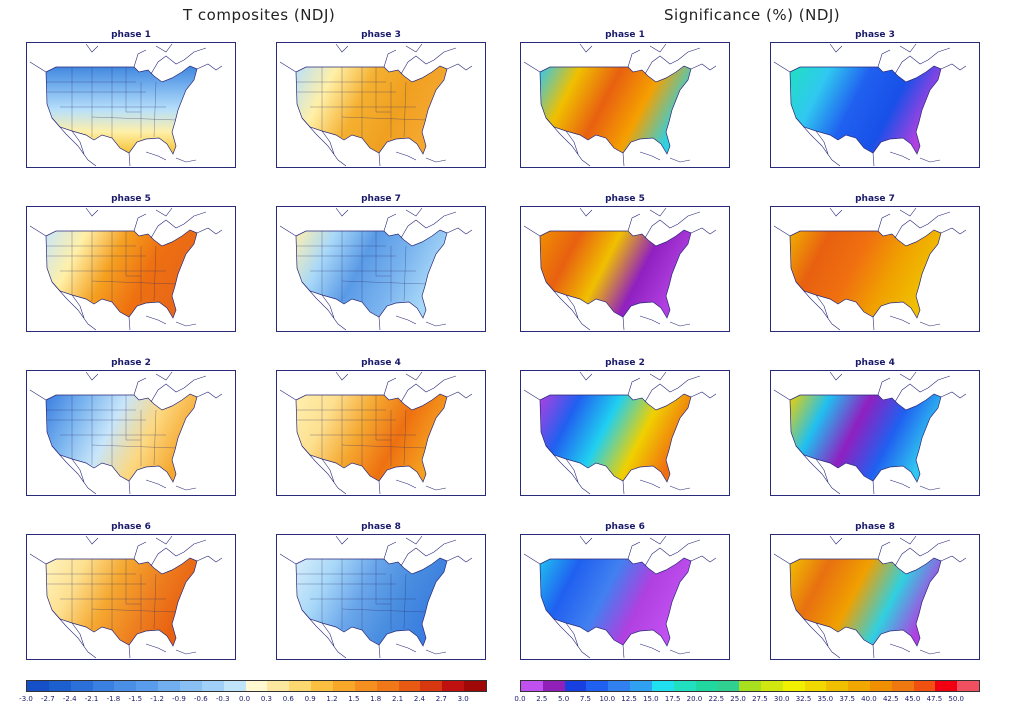 This screenshot has width=1024, height=720. I want to click on significance-colorbar-tick-label: 12.5, so click(629, 699).